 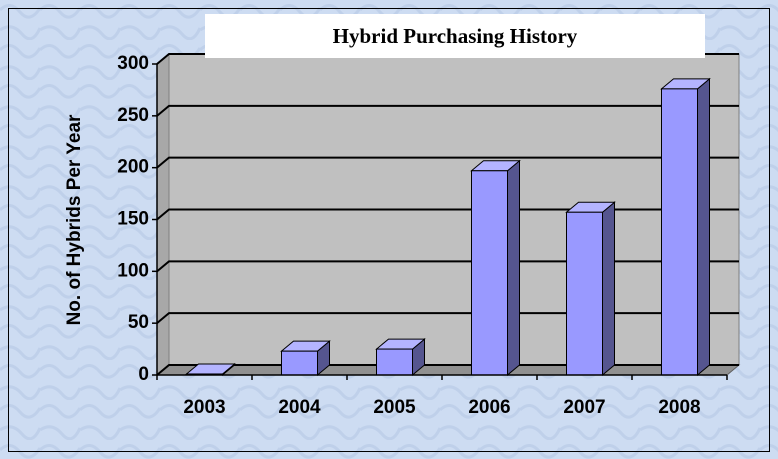 What do you see at coordinates (394, 407) in the screenshot?
I see `x-tick-label: 2005` at bounding box center [394, 407].